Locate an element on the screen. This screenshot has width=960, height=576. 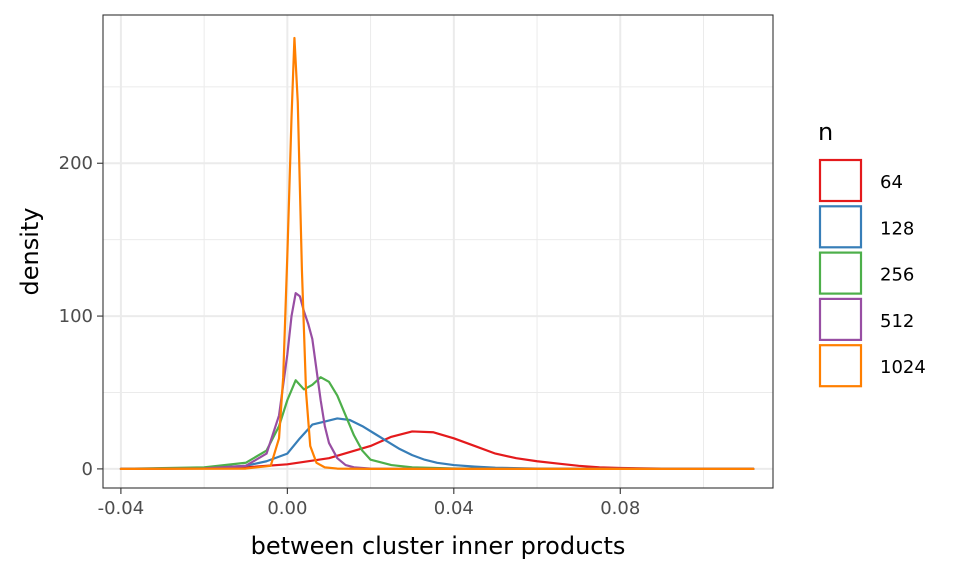
x-axis: -0.04 0.00 0.04 0.08 is located at coordinates (369, 503).